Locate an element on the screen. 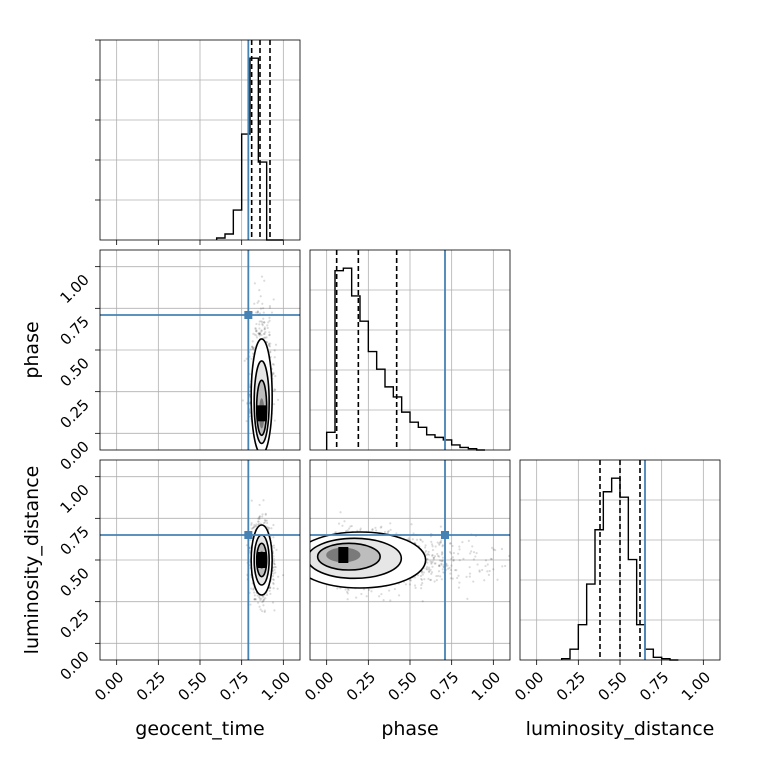 This screenshot has height=760, width=760. panel-phase-phase is located at coordinates (410, 350).